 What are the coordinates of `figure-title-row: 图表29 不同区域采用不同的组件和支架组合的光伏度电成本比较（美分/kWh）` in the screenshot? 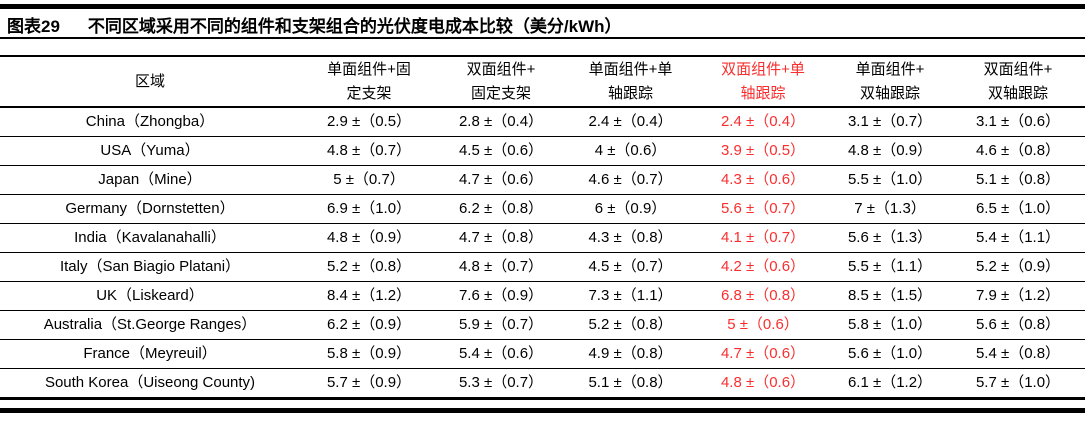 It's located at (542, 23).